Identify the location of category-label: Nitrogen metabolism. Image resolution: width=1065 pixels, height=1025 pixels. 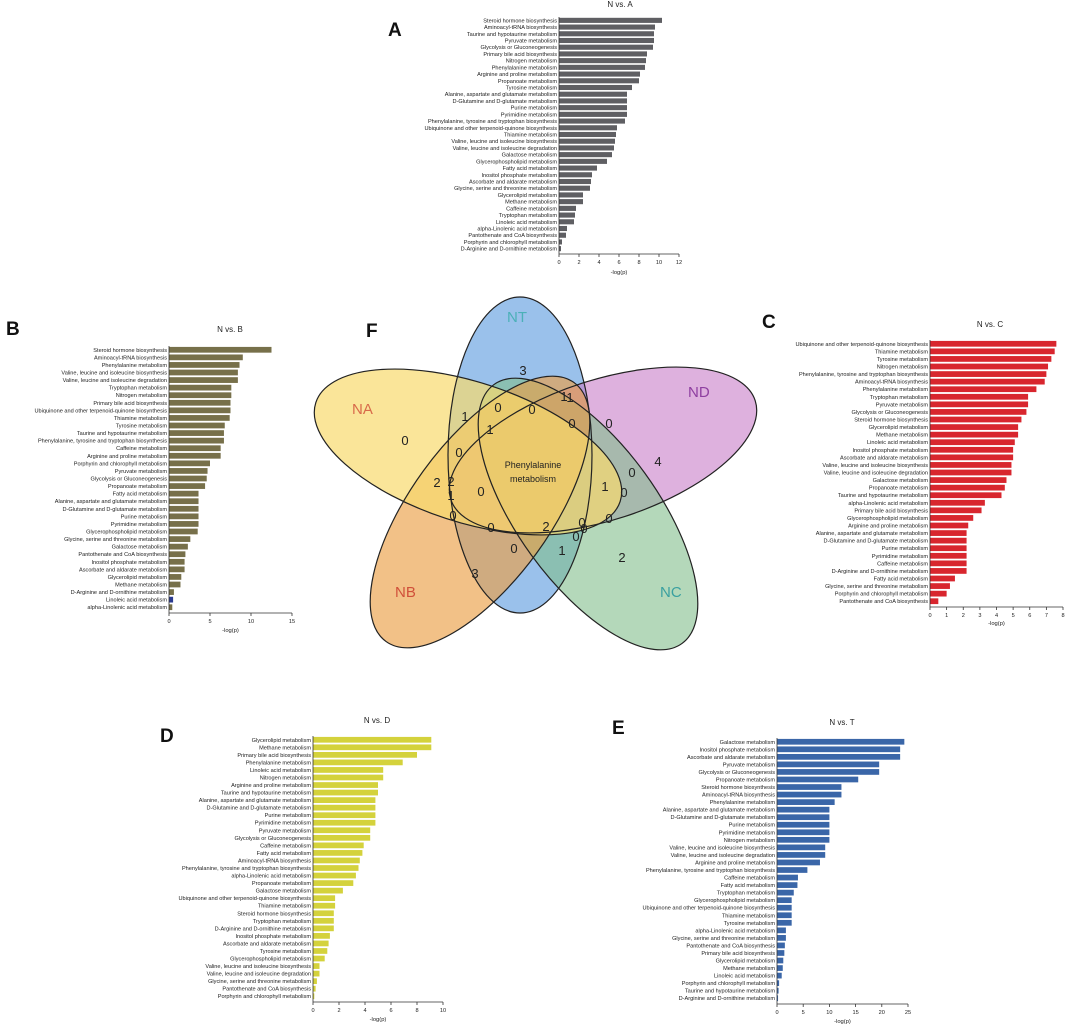
(286, 778).